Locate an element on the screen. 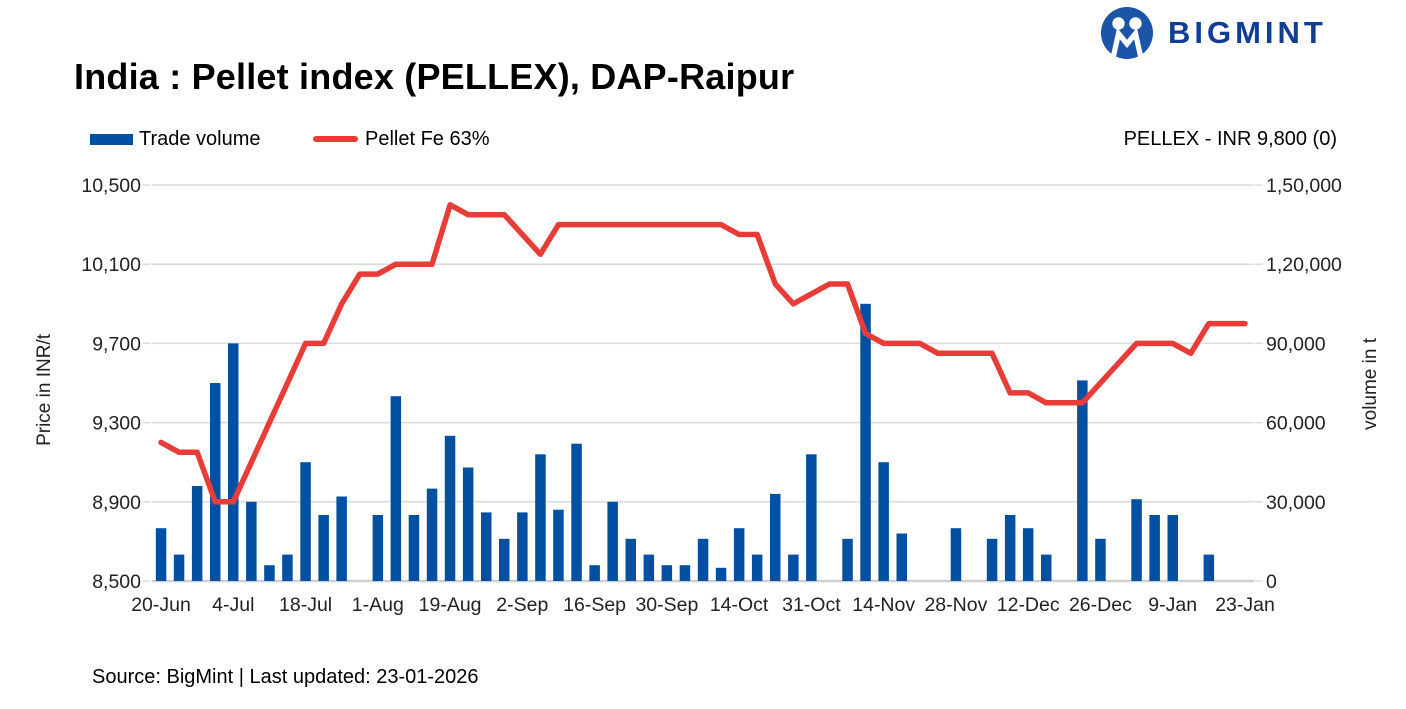 The image size is (1406, 709). x-axis-label: 4-Jul is located at coordinates (233, 605).